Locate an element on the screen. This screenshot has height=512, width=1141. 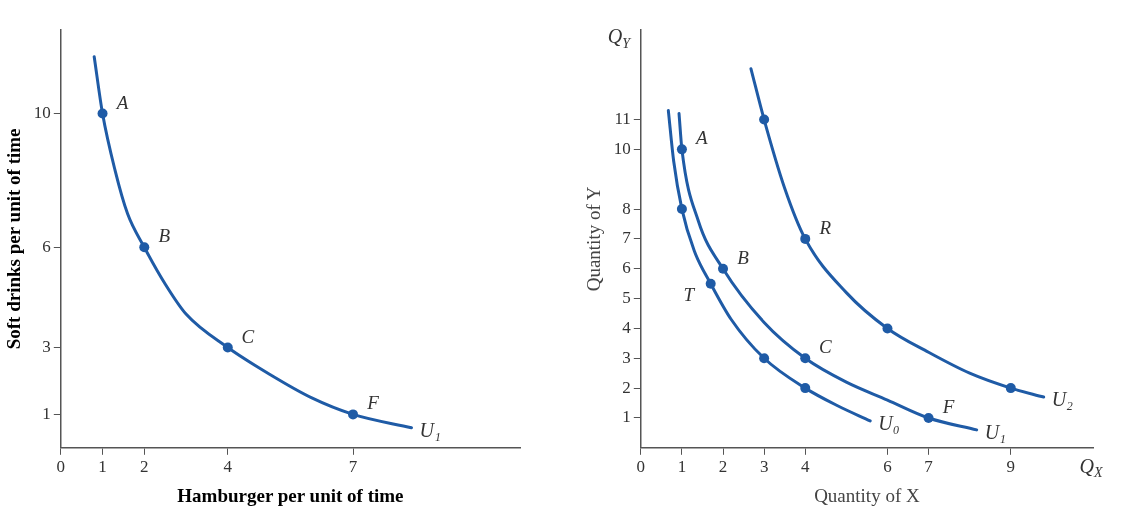
y-tick-label: 8 is located at coordinates (626, 208).